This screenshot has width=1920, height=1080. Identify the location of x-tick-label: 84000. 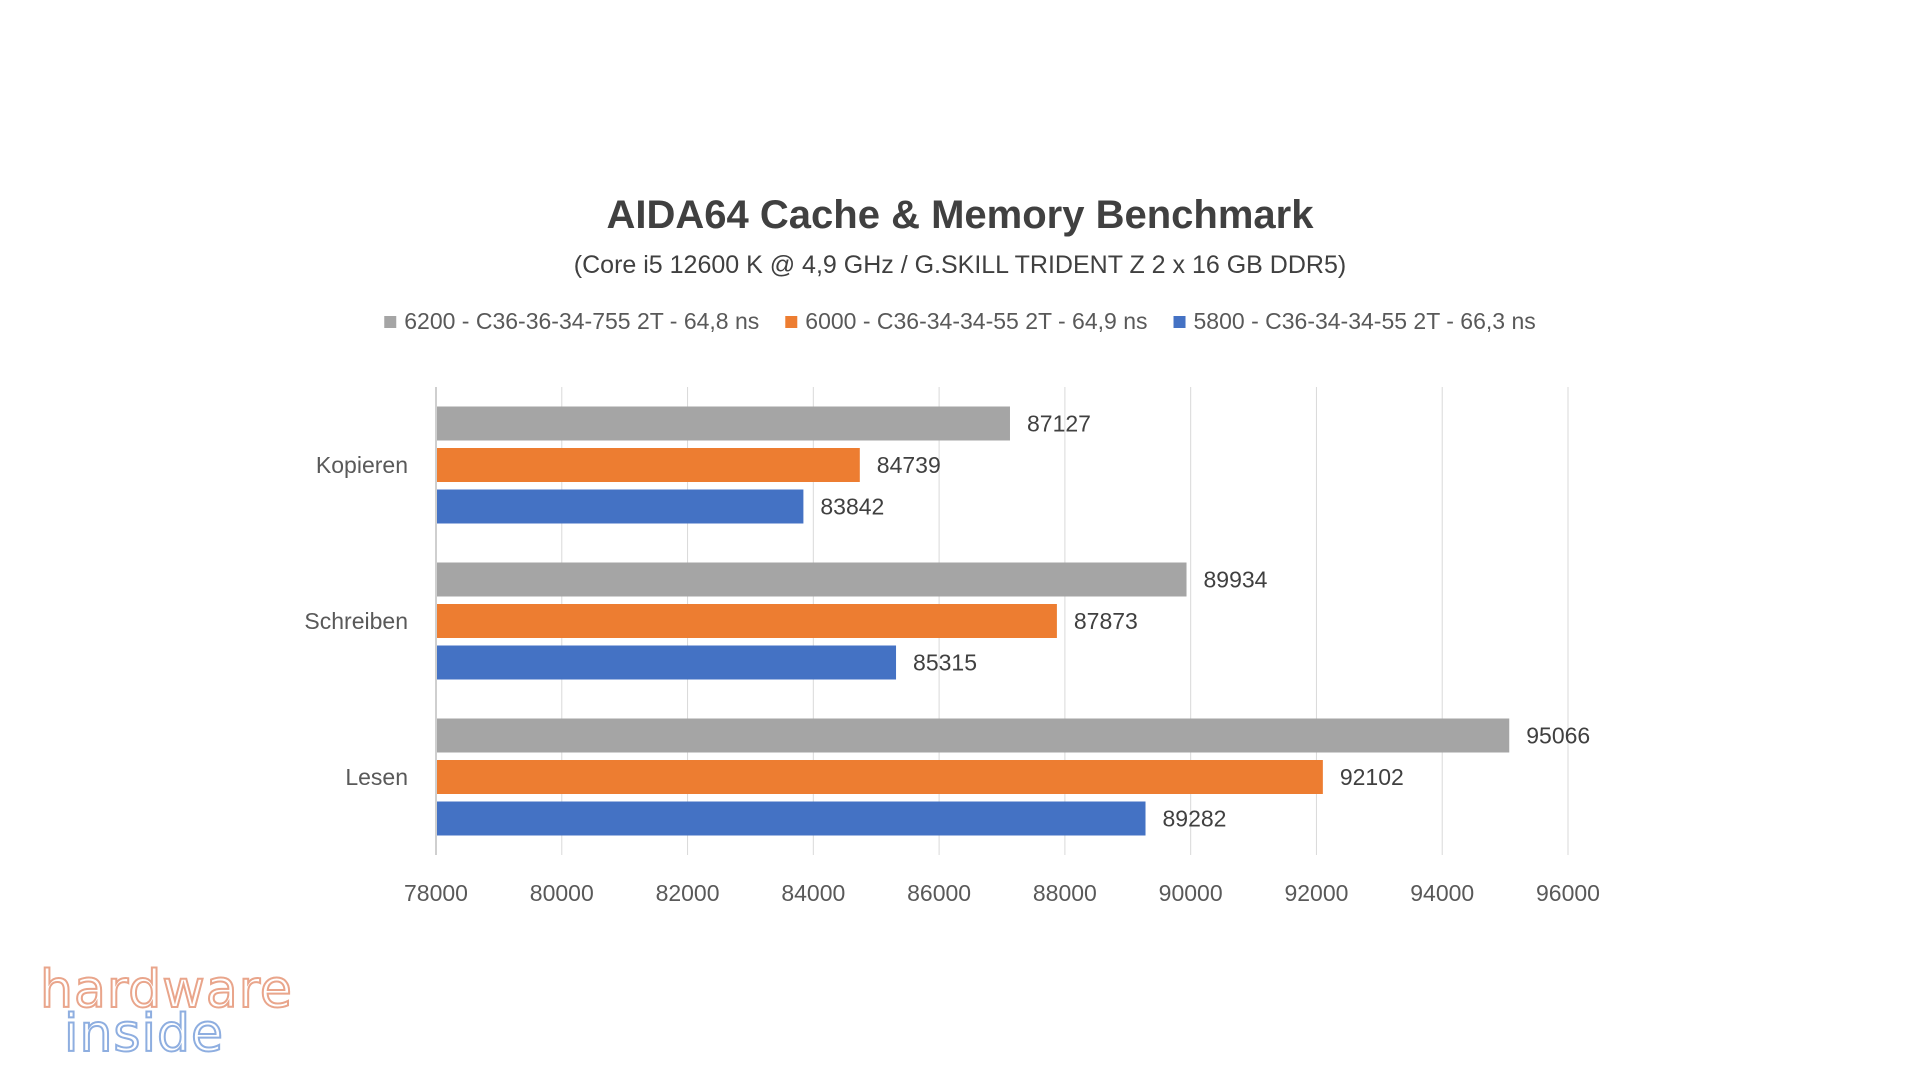
(813, 893).